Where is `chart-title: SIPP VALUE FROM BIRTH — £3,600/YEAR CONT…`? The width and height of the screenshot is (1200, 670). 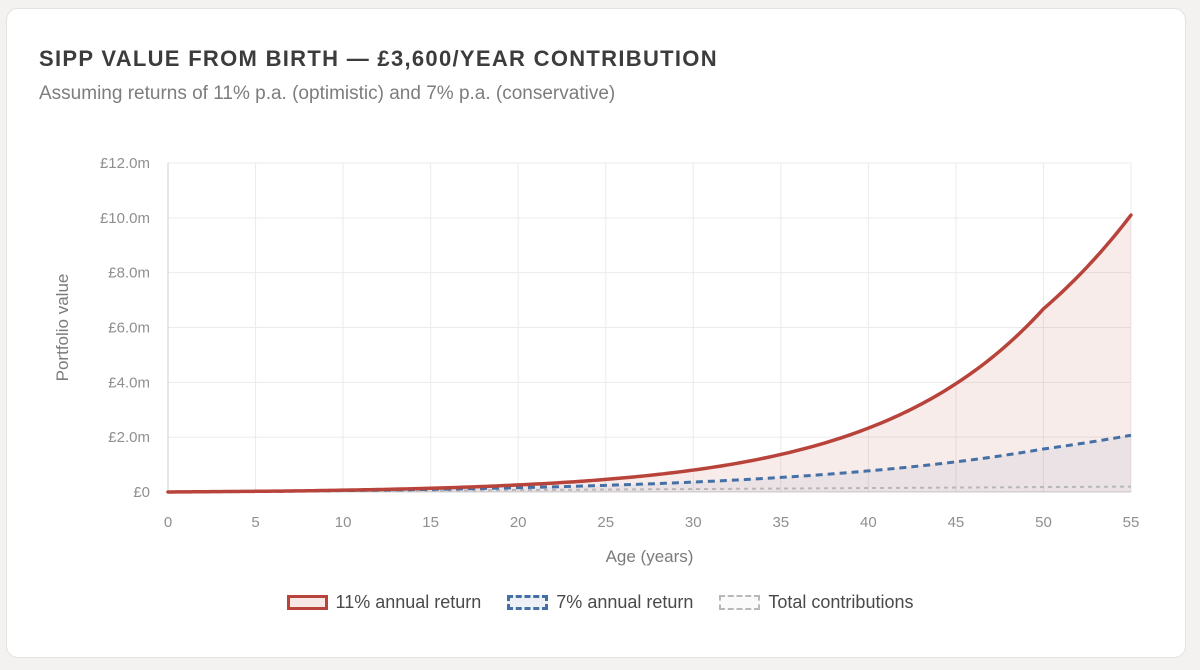 chart-title: SIPP VALUE FROM BIRTH — £3,600/YEAR CONT… is located at coordinates (378, 58).